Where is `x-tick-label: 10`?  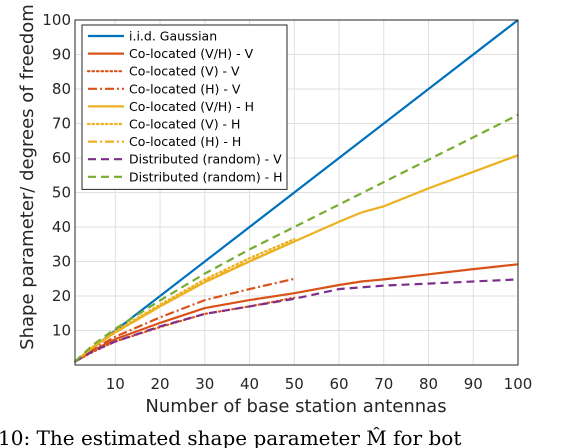
x-tick-label: 10 is located at coordinates (115, 384).